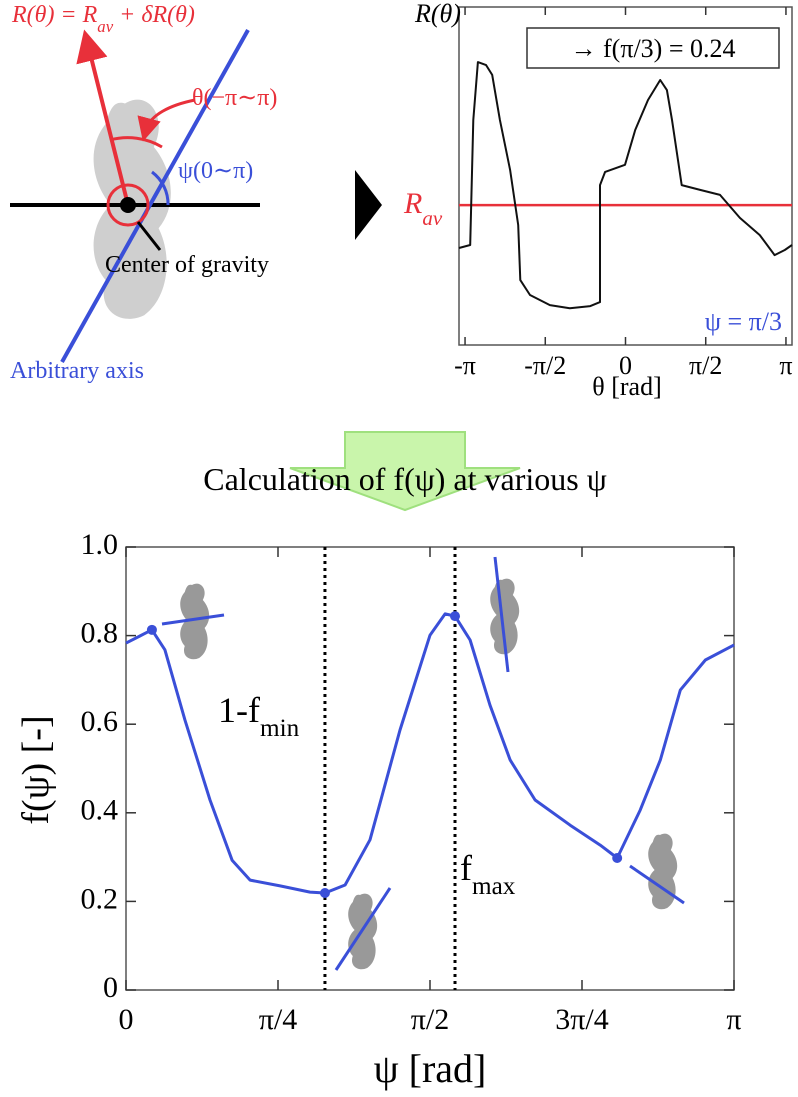 The height and width of the screenshot is (1097, 798). What do you see at coordinates (625, 185) in the screenshot?
I see `data-line` at bounding box center [625, 185].